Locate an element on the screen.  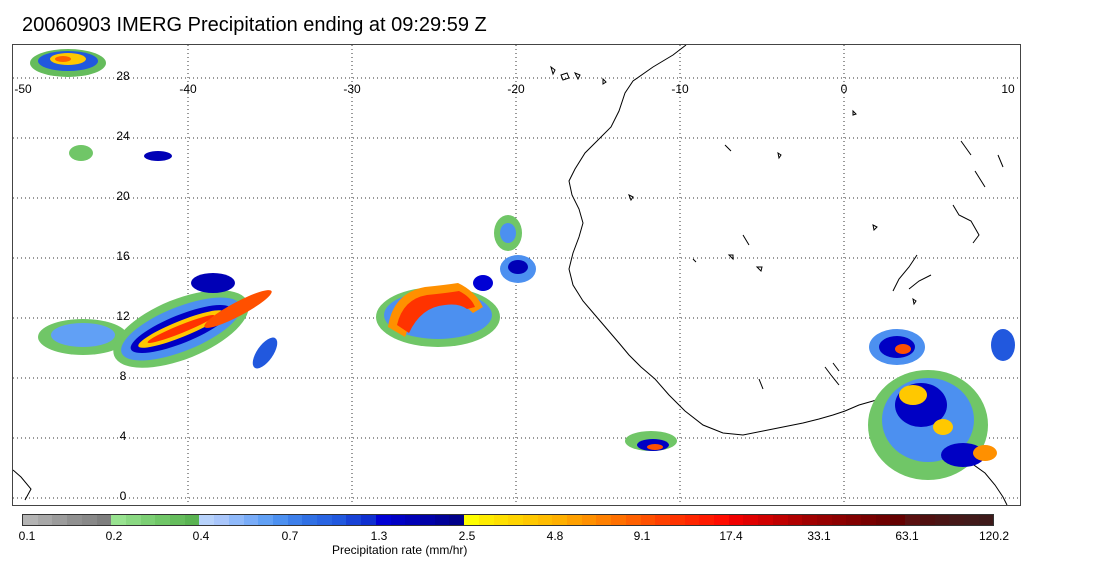
lon-tick-label: 10 is located at coordinates (1008, 89).